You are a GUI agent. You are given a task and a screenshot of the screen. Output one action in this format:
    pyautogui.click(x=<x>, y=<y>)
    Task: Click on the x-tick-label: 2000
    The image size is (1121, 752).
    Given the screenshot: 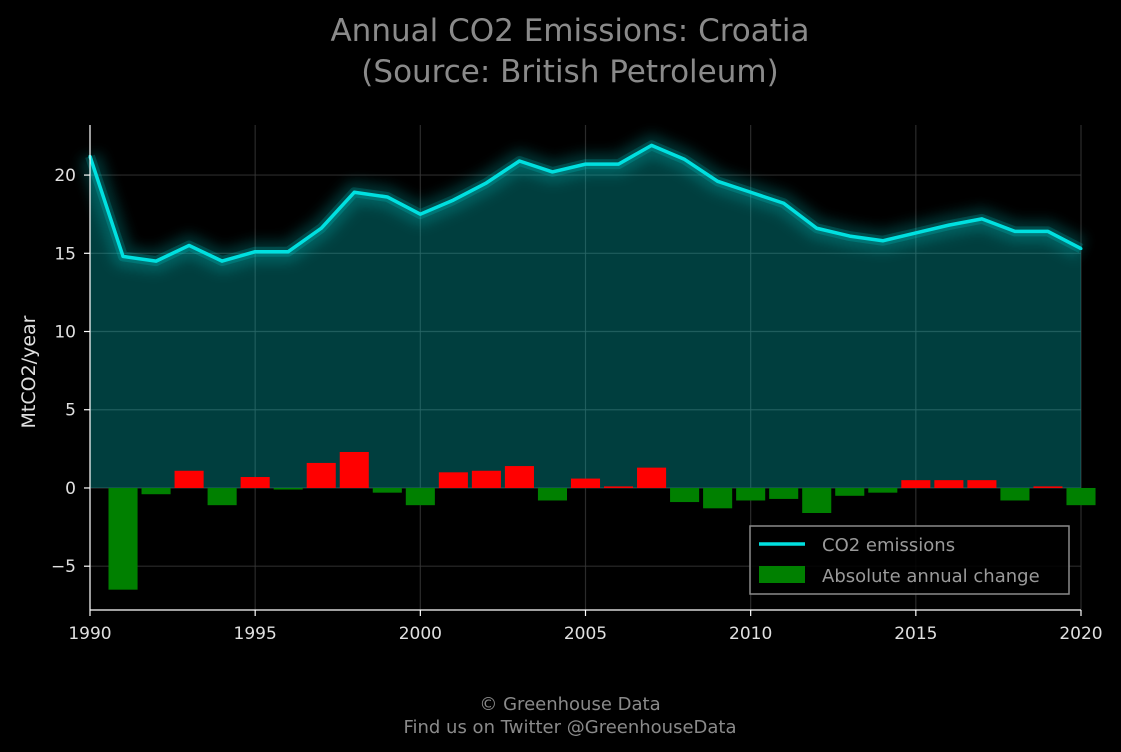 What is the action you would take?
    pyautogui.click(x=420, y=634)
    